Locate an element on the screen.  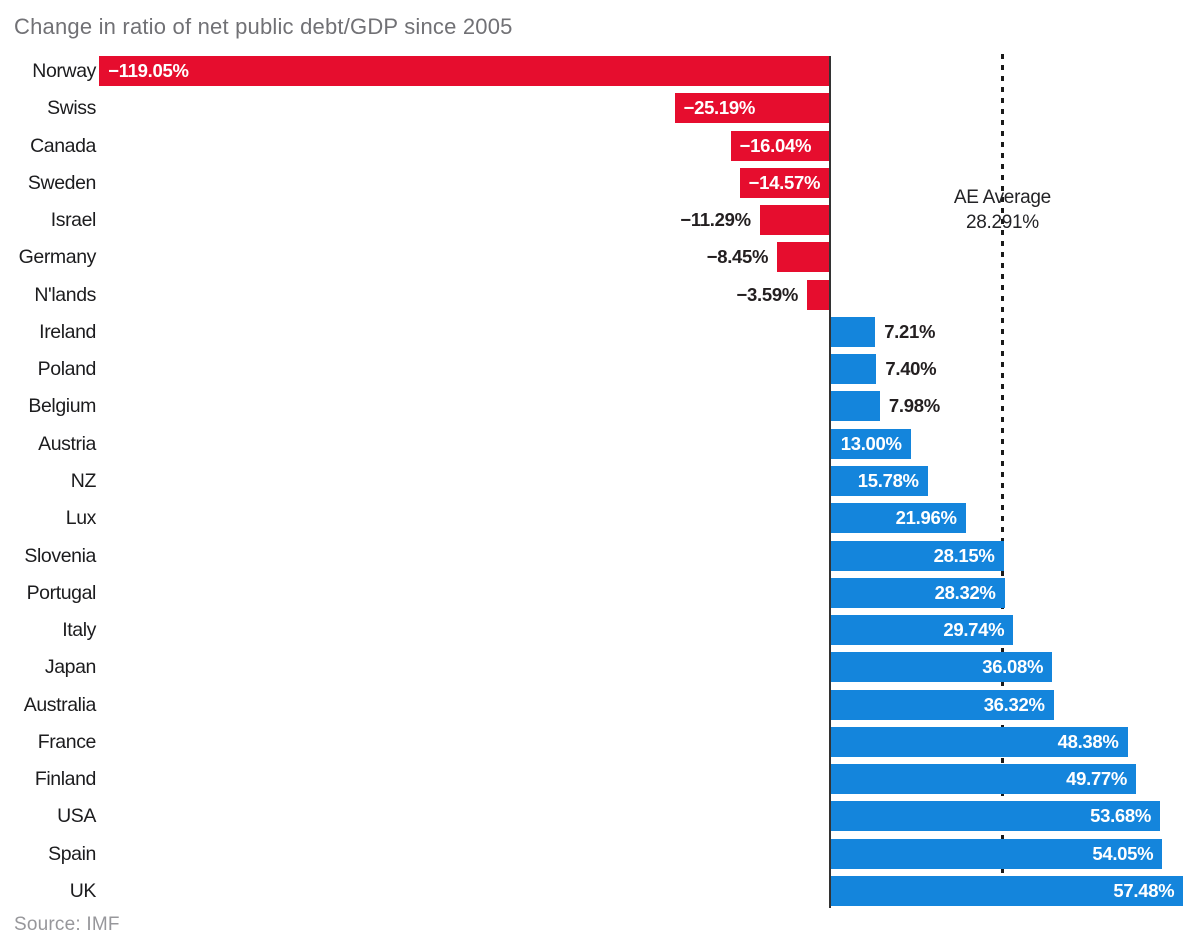
value-label: 49.77% is located at coordinates (1097, 778).